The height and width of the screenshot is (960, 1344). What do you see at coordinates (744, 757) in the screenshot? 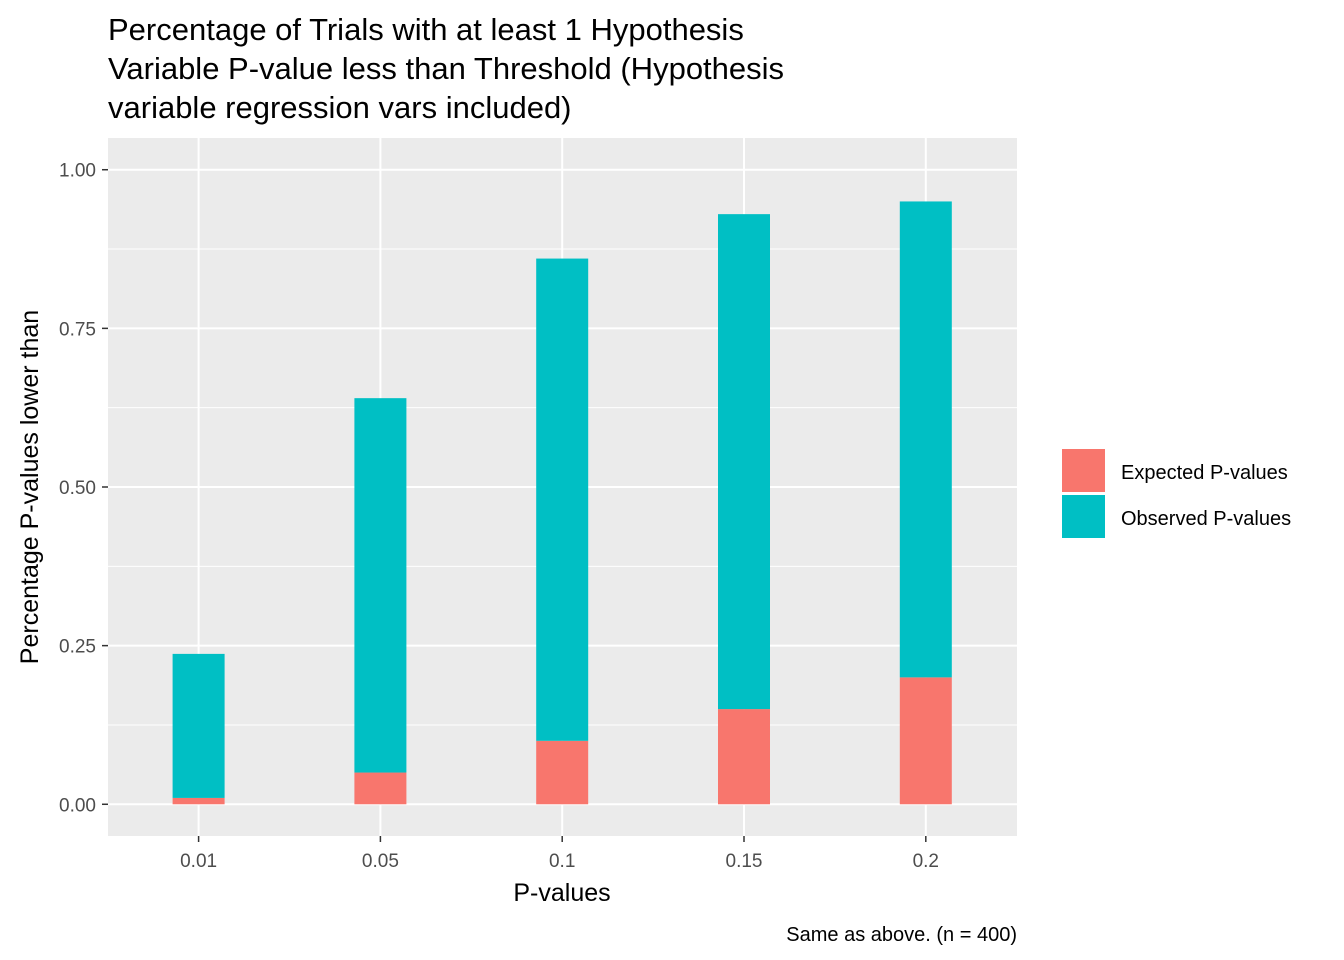
I see `bar-expected-0.15` at bounding box center [744, 757].